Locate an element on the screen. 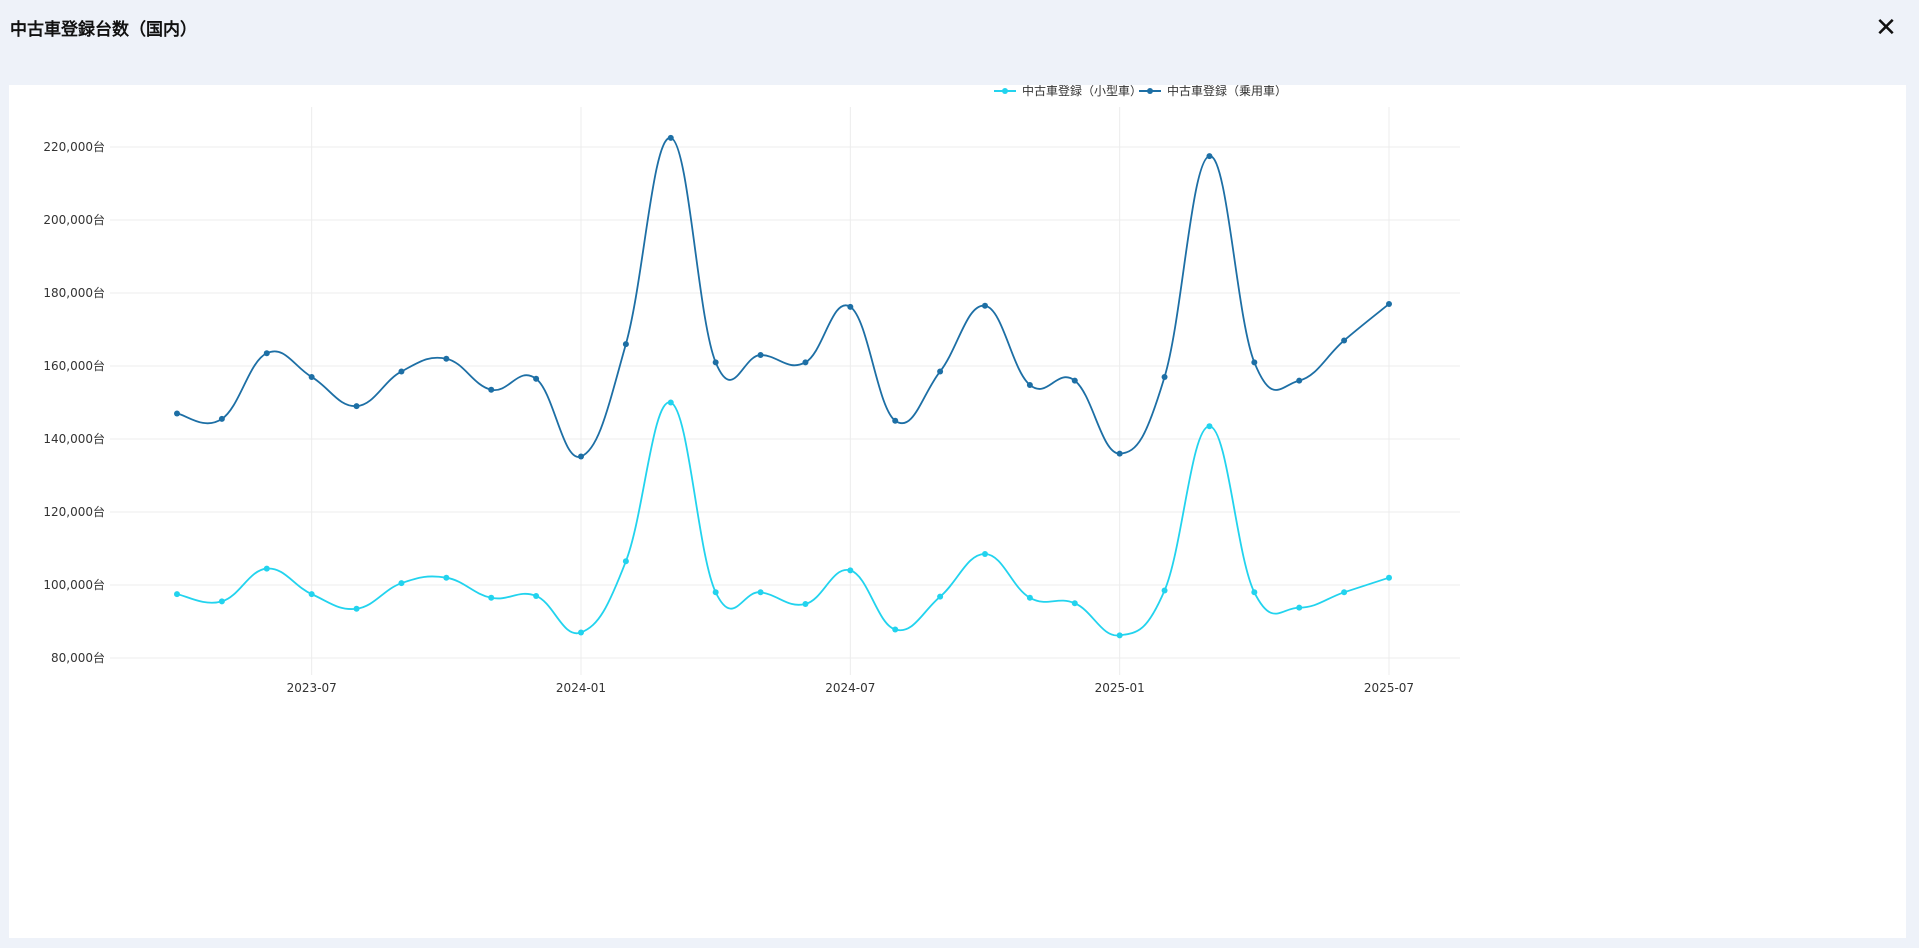 The image size is (1919, 948). x-tick-label: 2024-01 is located at coordinates (581, 688).